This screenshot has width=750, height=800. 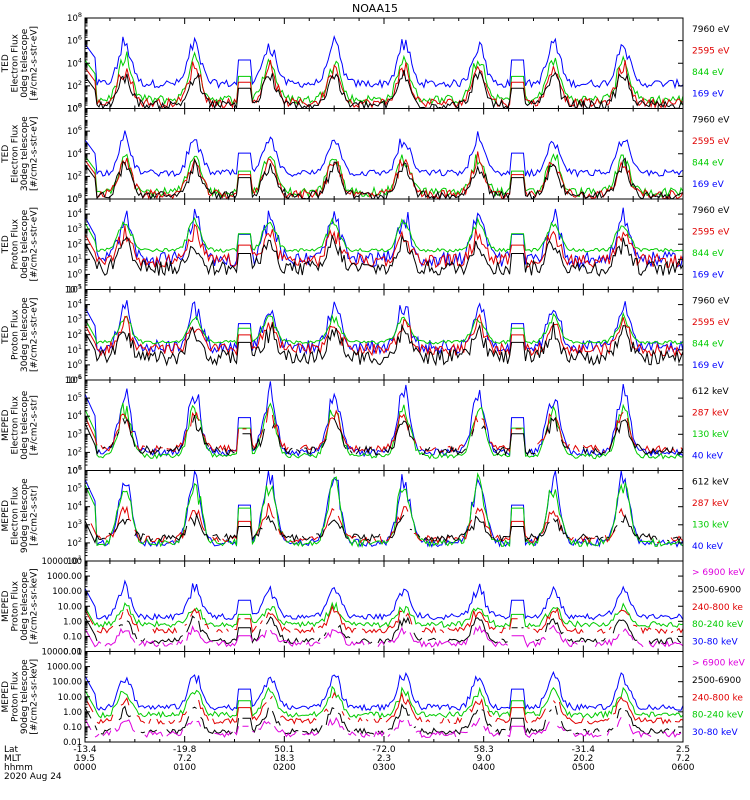 What do you see at coordinates (384, 328) in the screenshot?
I see `series-844-ev` at bounding box center [384, 328].